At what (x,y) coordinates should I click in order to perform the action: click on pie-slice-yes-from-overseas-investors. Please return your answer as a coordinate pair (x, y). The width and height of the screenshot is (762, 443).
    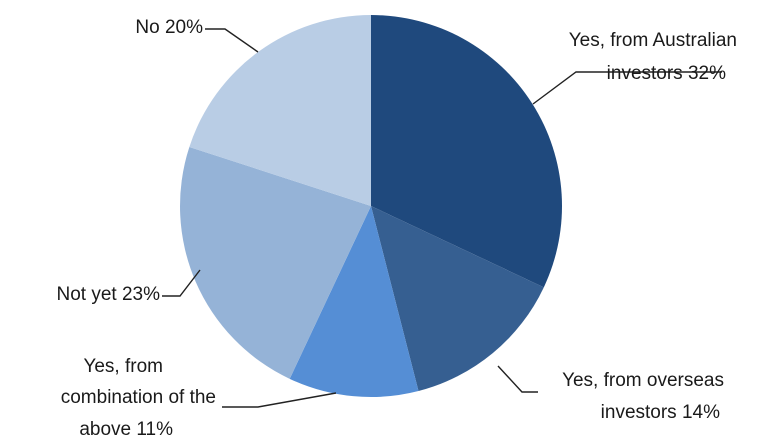
    Looking at the image, I should click on (457, 298).